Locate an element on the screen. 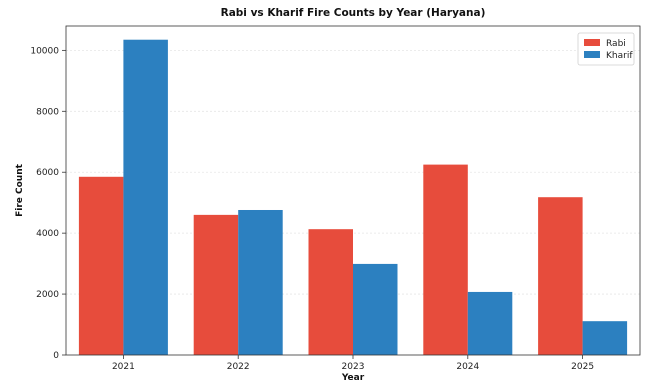 This screenshot has width=654, height=383. legend-swatch-kharif is located at coordinates (592, 54).